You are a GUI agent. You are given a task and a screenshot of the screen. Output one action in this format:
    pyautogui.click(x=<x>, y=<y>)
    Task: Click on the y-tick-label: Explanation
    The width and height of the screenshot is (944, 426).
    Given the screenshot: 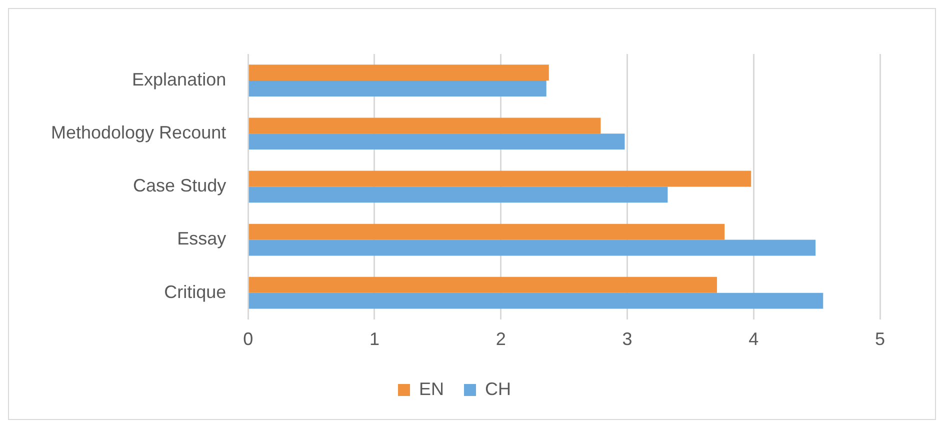 What is the action you would take?
    pyautogui.click(x=179, y=80)
    